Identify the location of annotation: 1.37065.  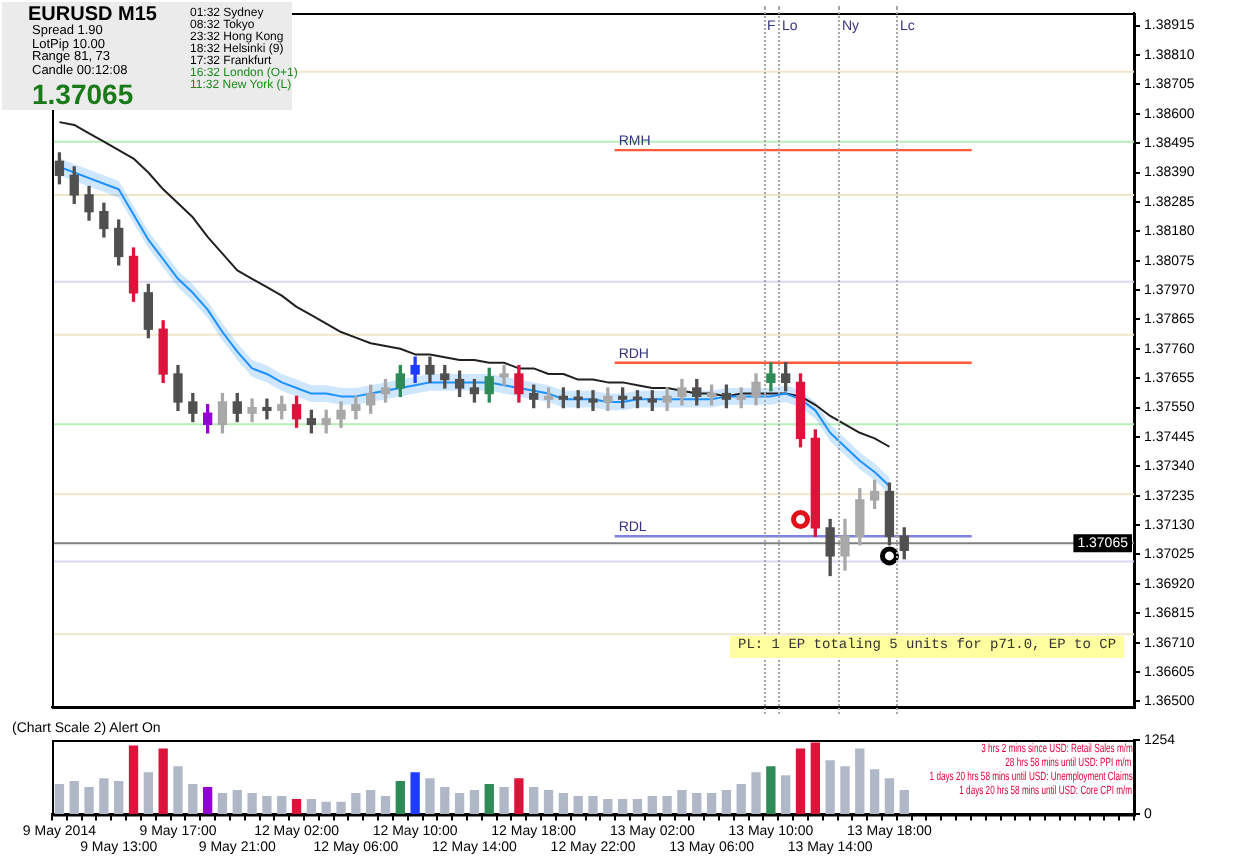
(83, 94).